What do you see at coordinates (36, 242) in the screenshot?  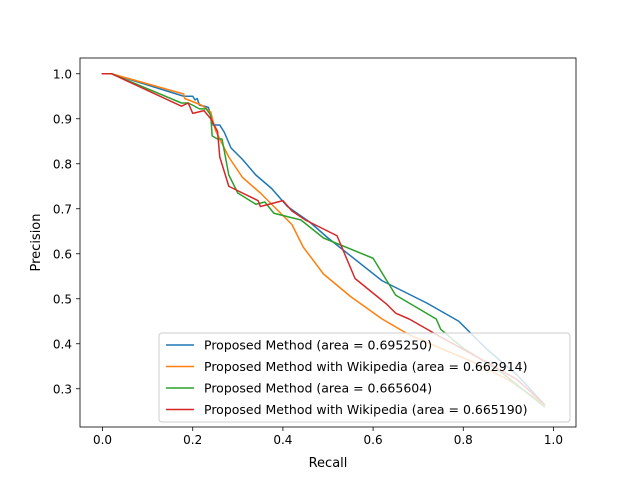 I see `y-axis-label: Precision` at bounding box center [36, 242].